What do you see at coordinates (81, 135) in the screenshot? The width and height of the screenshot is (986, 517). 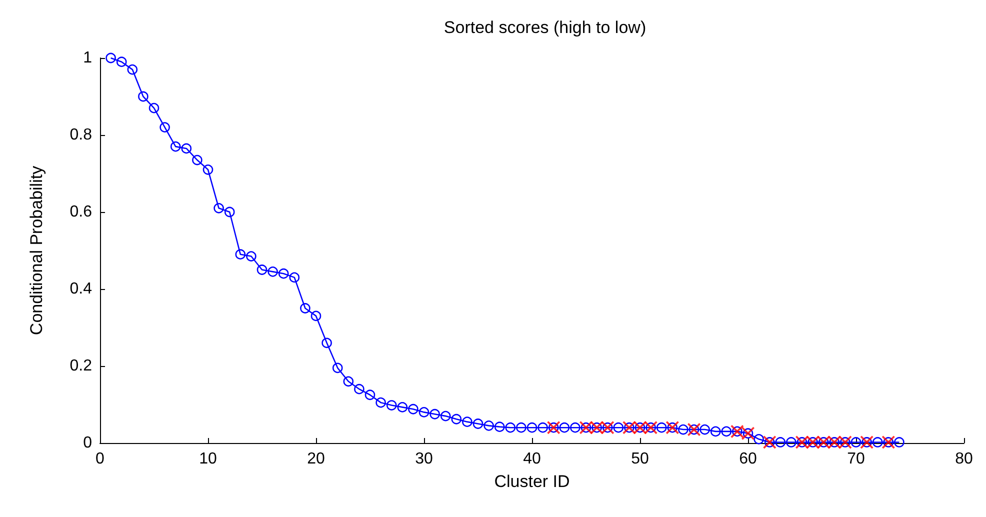 I see `y-tick-label: 0.8` at bounding box center [81, 135].